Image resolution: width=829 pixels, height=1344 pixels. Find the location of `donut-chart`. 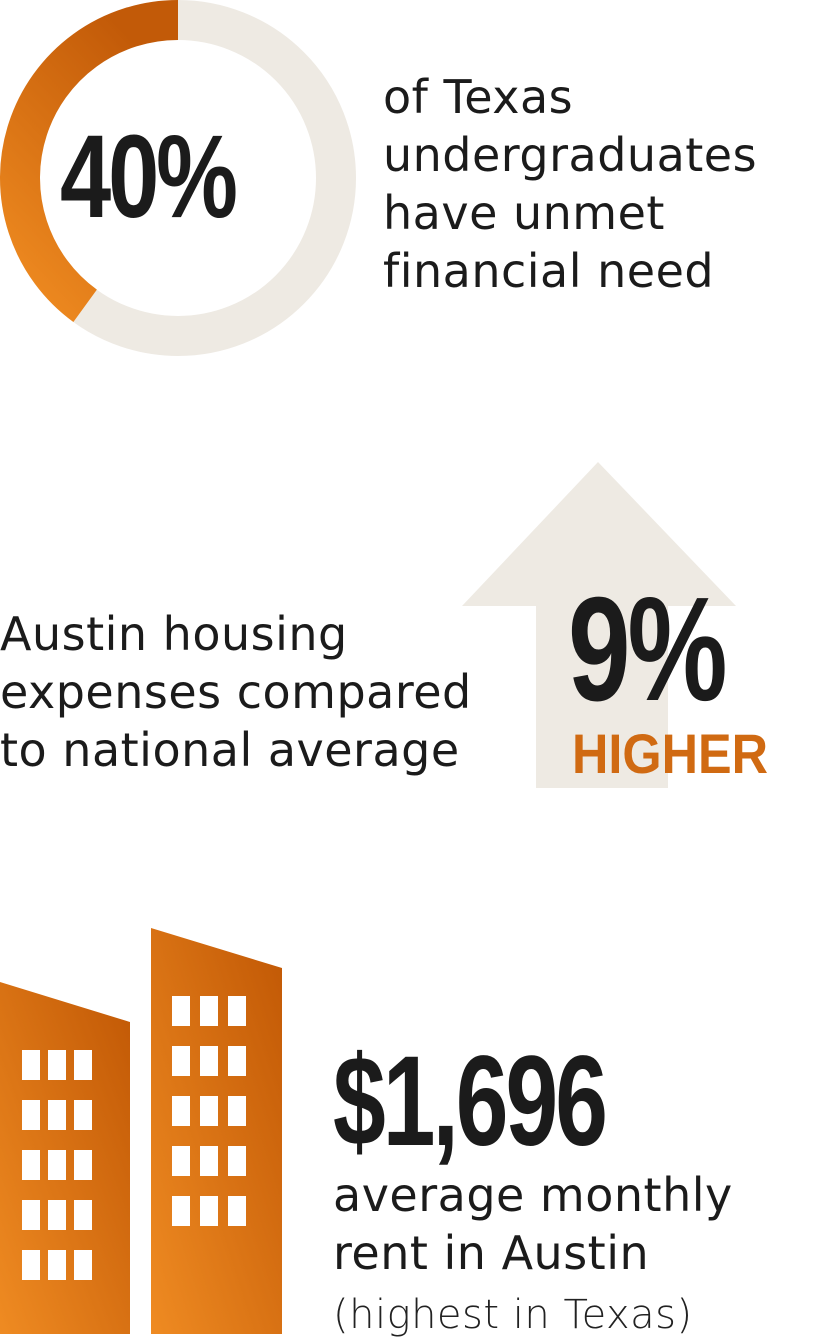

donut-chart is located at coordinates (178, 178).